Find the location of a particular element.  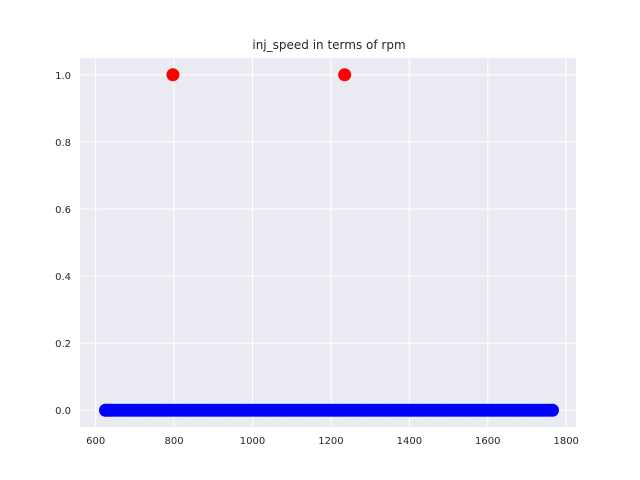

y-tick-label: 0.2 is located at coordinates (63, 344).